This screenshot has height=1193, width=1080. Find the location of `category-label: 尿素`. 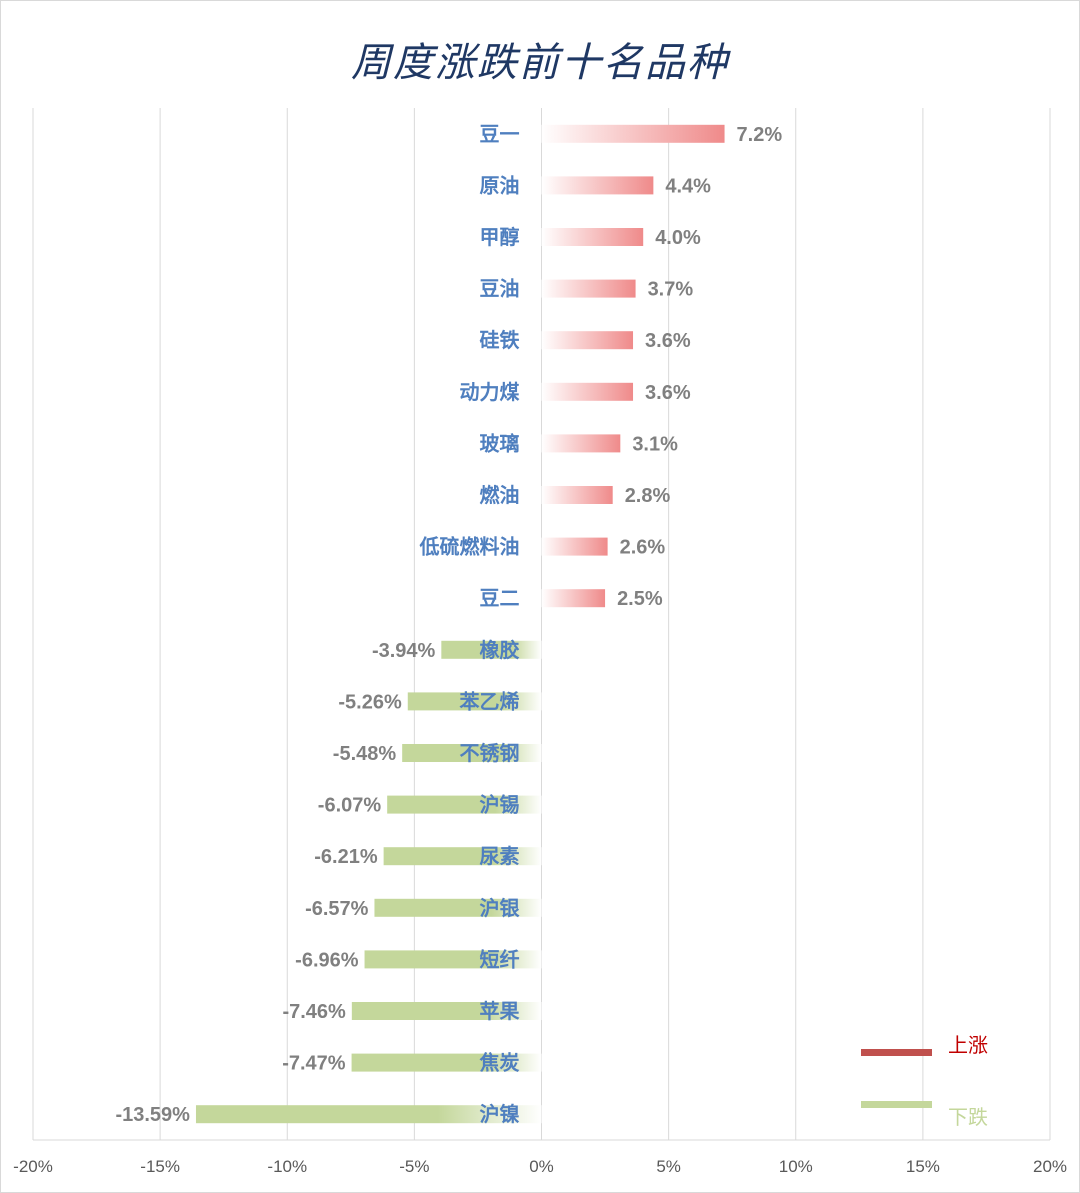

category-label: 尿素 is located at coordinates (500, 856).